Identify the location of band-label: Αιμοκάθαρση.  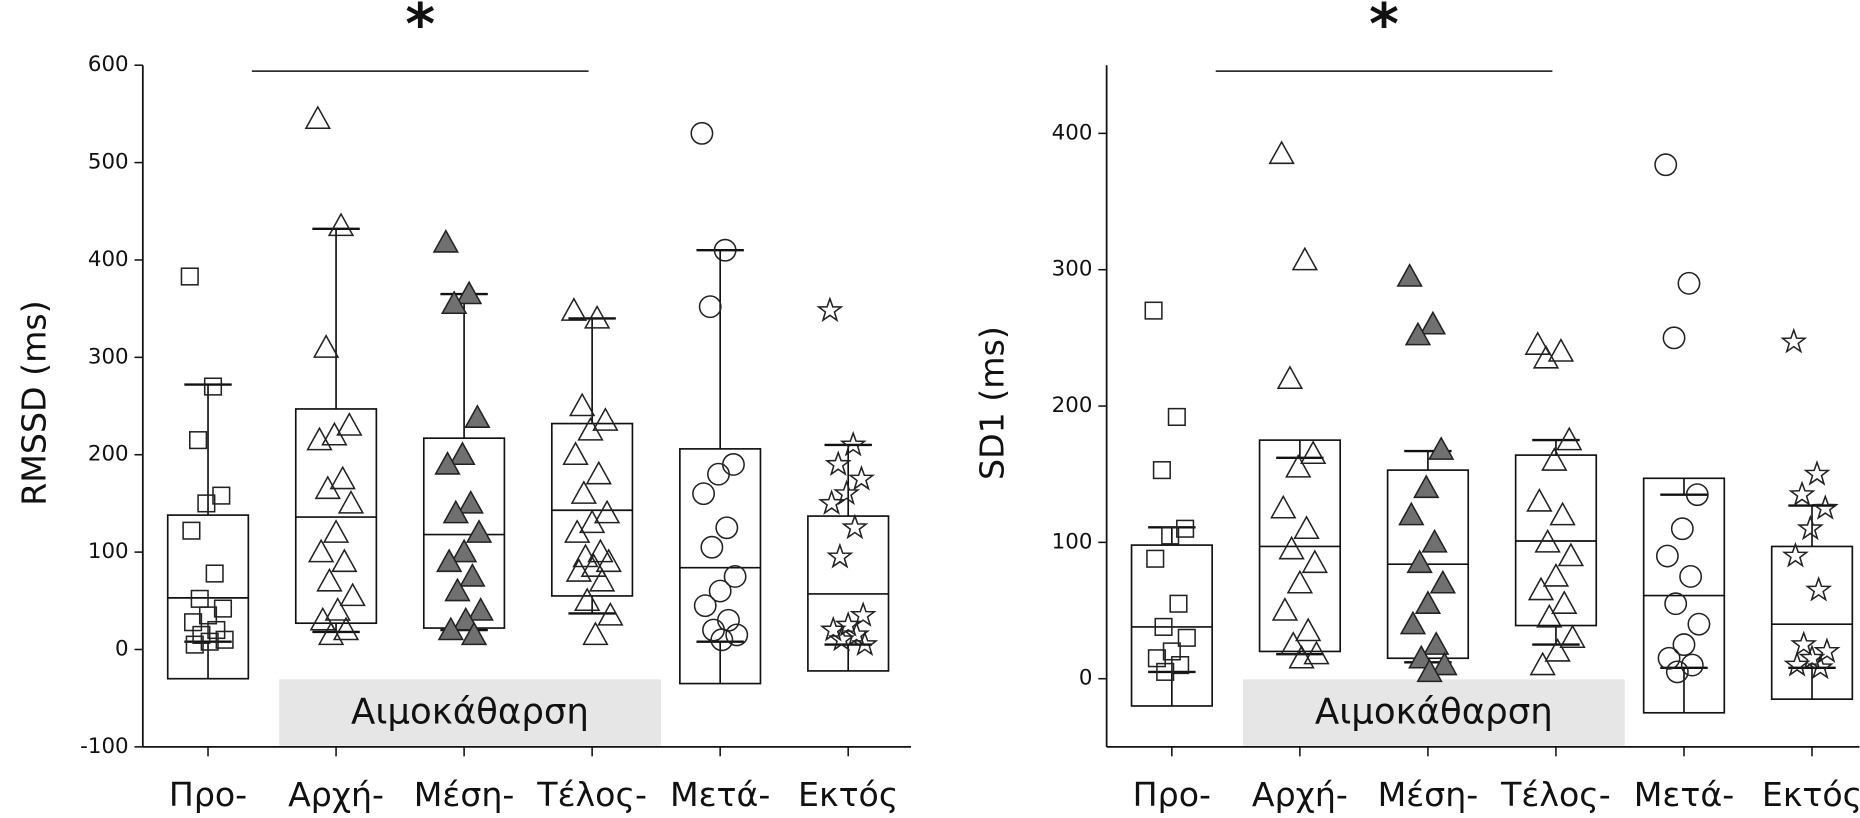
(470, 712).